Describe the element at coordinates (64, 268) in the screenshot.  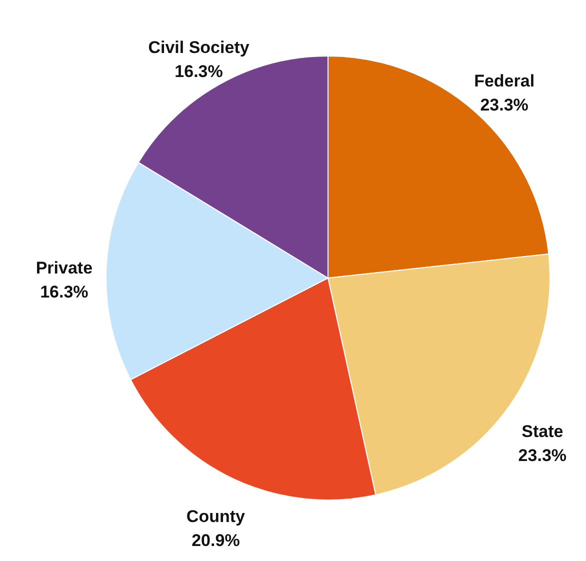
I see `slice-label: Private` at that location.